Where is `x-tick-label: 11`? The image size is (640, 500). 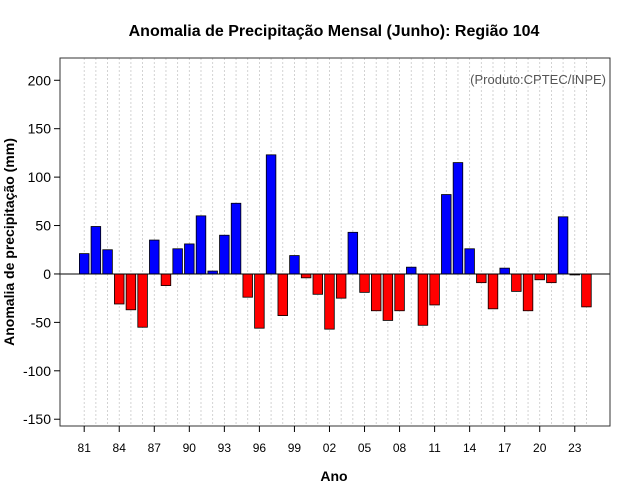 x-tick-label: 11 is located at coordinates (434, 448).